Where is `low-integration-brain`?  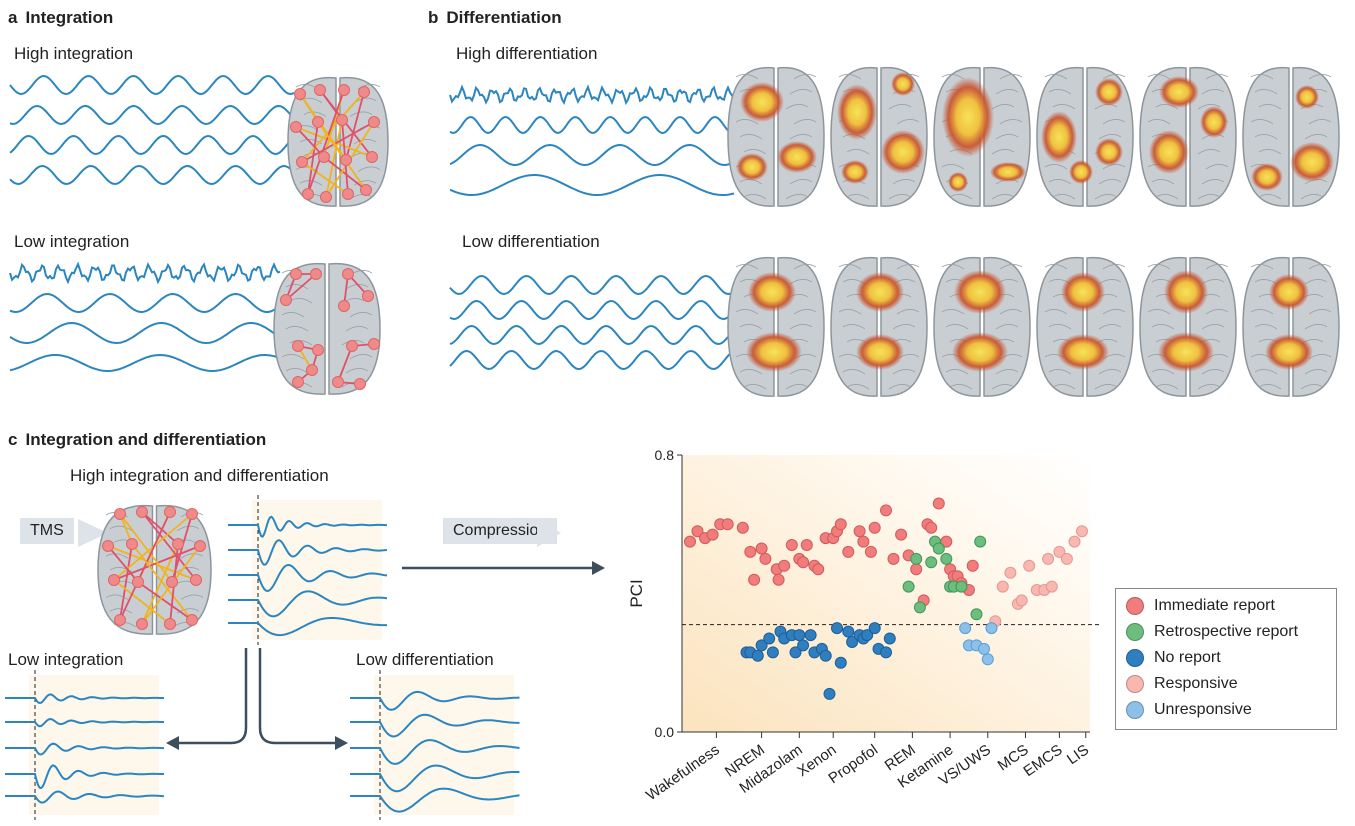 low-integration-brain is located at coordinates (327, 328).